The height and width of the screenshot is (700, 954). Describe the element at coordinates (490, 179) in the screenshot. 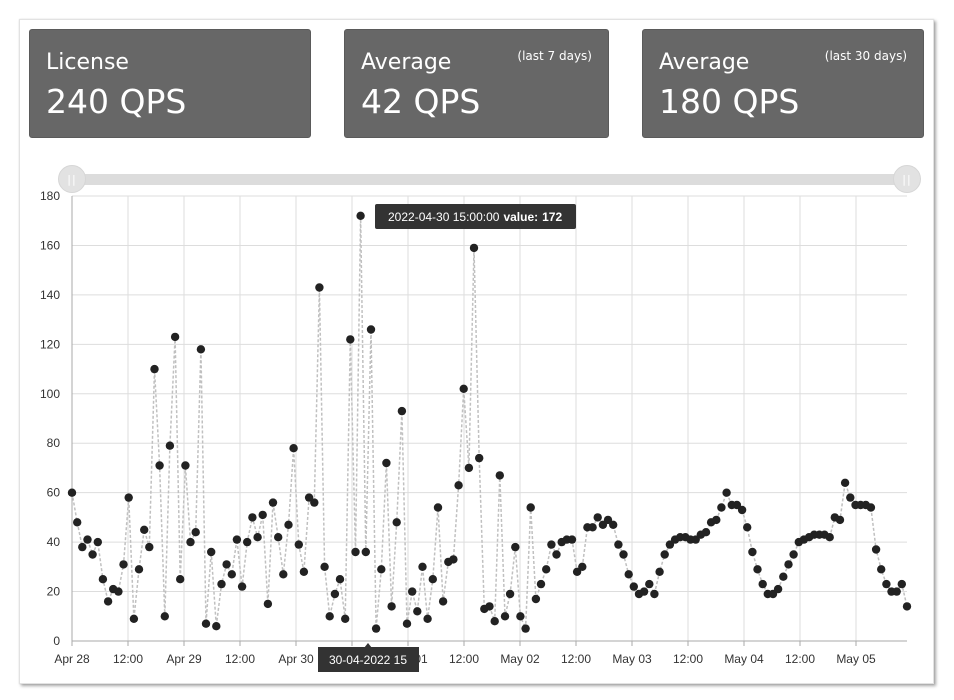

I see `range-slider-track` at that location.